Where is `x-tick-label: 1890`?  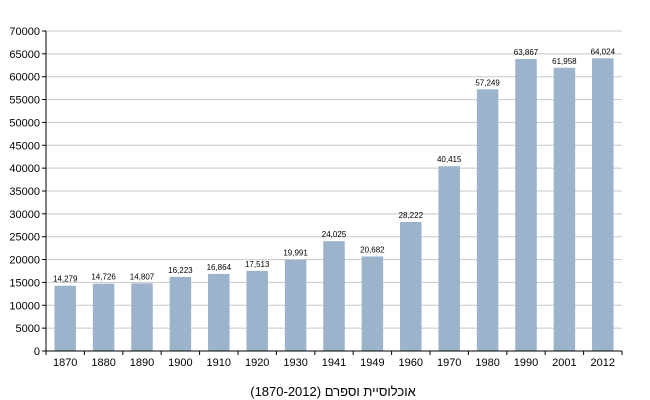 x-tick-label: 1890 is located at coordinates (142, 363).